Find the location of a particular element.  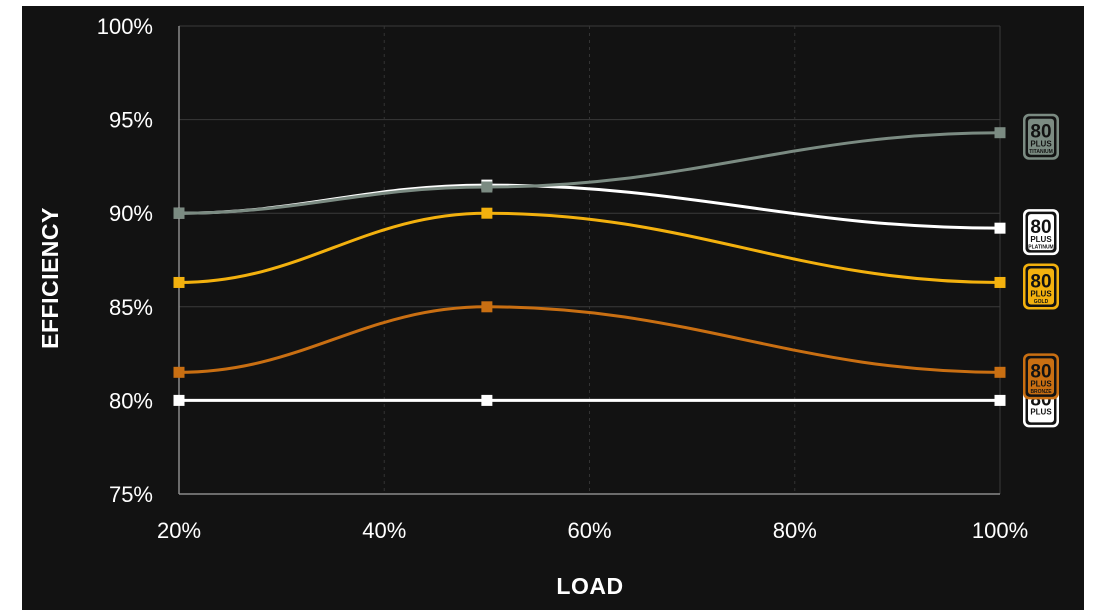

series-line-80-plus-platinum is located at coordinates (589, 206).